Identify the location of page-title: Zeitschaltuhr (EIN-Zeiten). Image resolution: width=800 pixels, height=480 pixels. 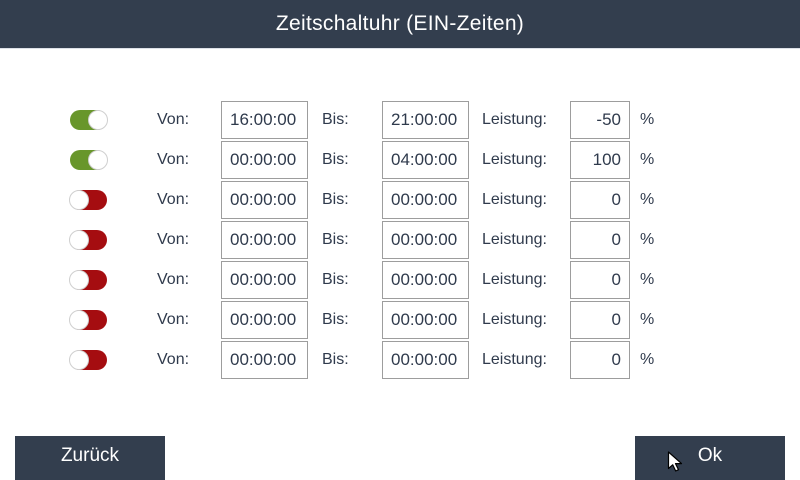
(400, 23).